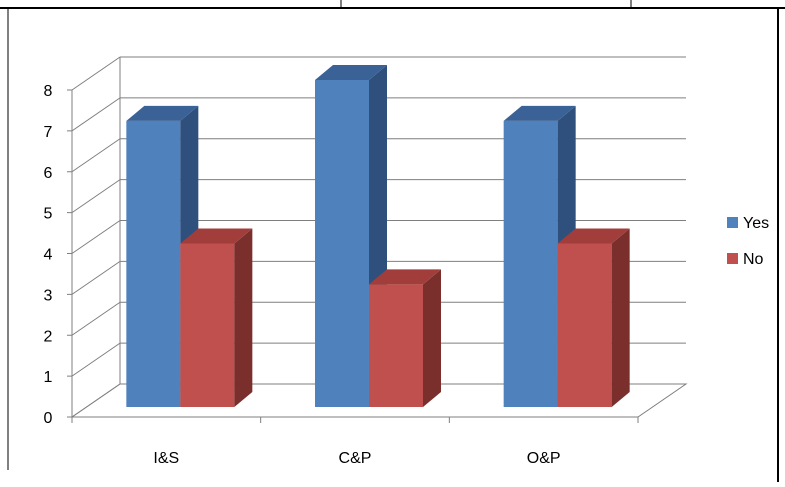 This screenshot has width=785, height=487. What do you see at coordinates (48, 132) in the screenshot?
I see `y-tick-label: 7` at bounding box center [48, 132].